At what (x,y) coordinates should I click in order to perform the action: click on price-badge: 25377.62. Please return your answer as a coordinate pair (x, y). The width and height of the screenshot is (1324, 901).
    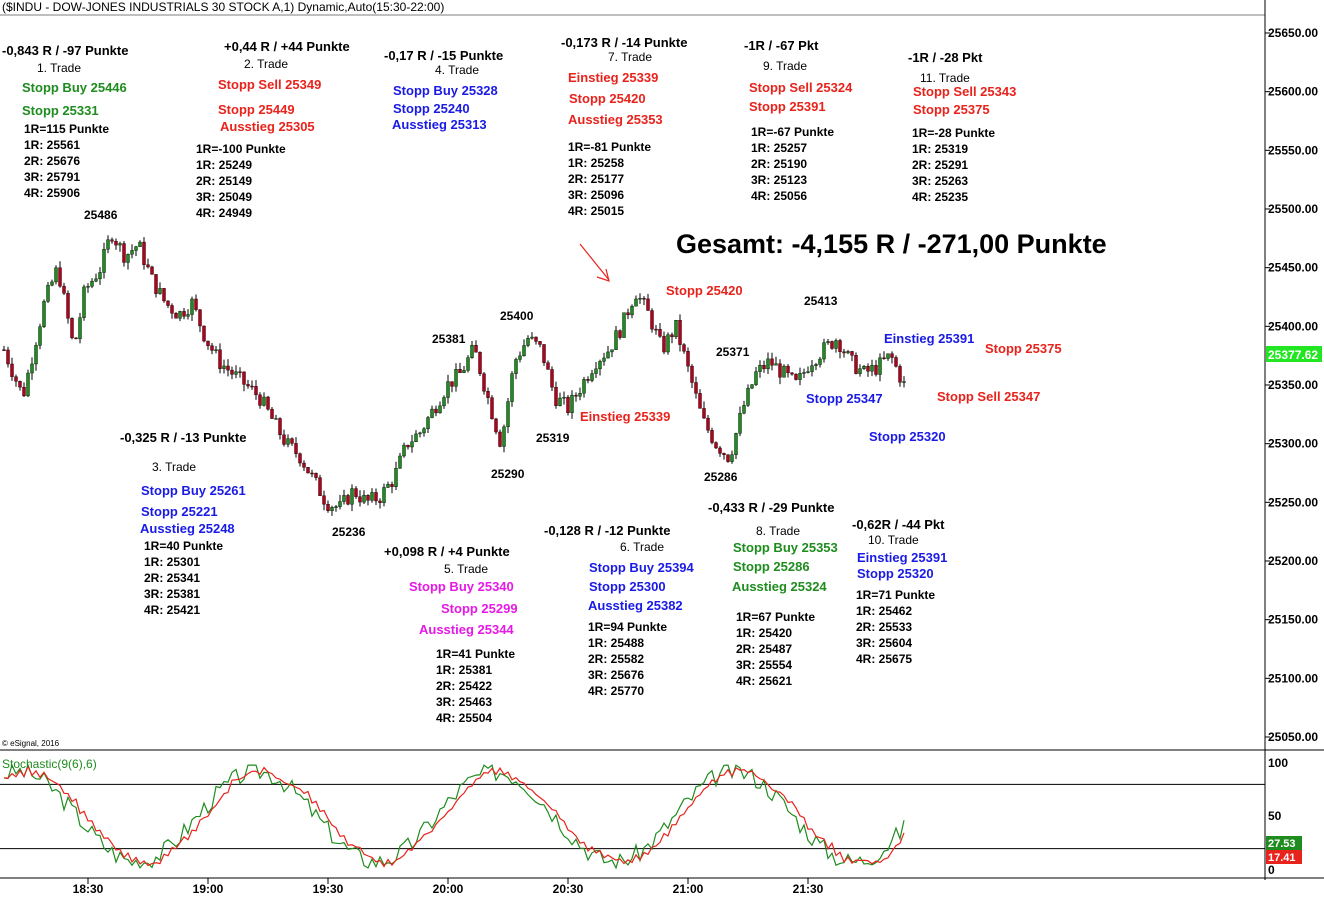
    Looking at the image, I should click on (1293, 355).